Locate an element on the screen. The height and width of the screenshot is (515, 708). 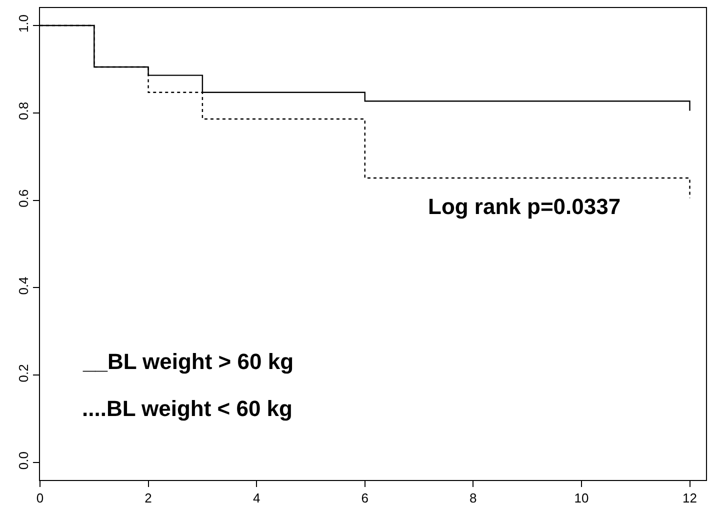
x-tick-label: 12 is located at coordinates (689, 498).